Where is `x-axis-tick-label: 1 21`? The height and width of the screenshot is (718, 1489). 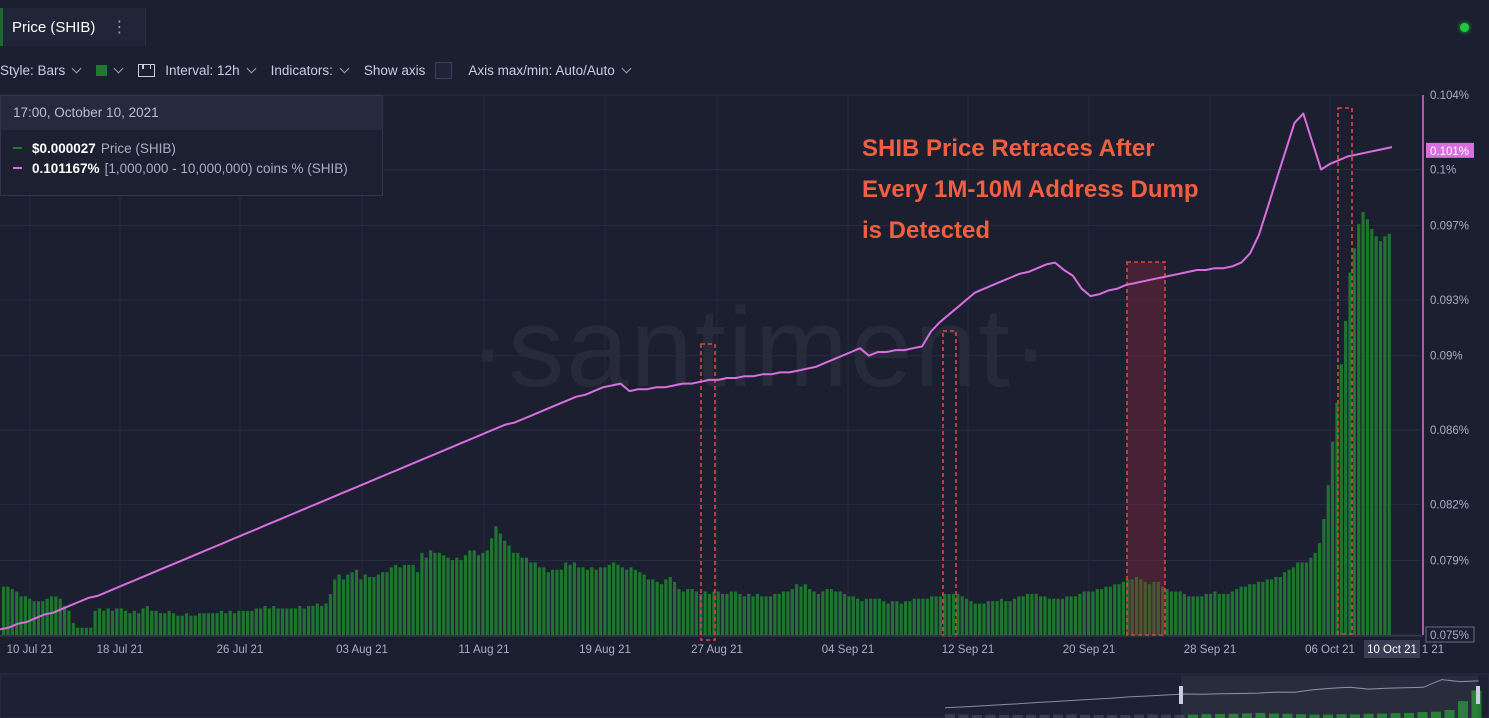 x-axis-tick-label: 1 21 is located at coordinates (1433, 650).